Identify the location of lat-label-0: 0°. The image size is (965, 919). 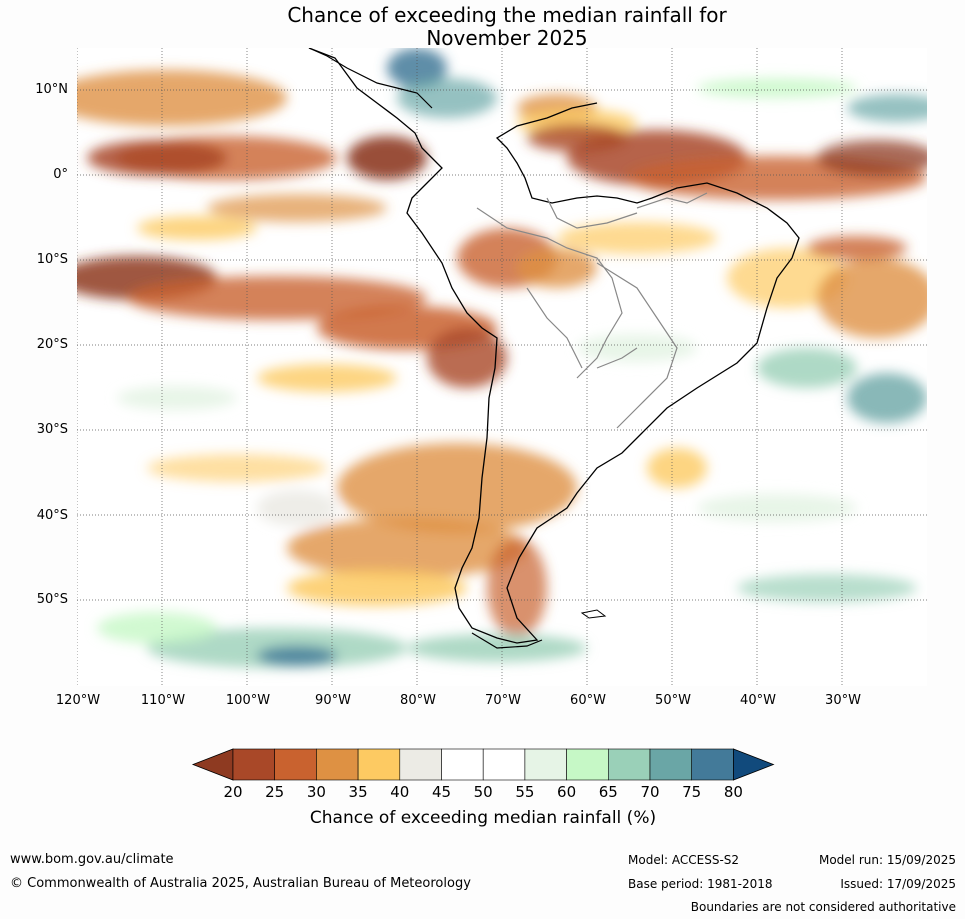
(60, 174).